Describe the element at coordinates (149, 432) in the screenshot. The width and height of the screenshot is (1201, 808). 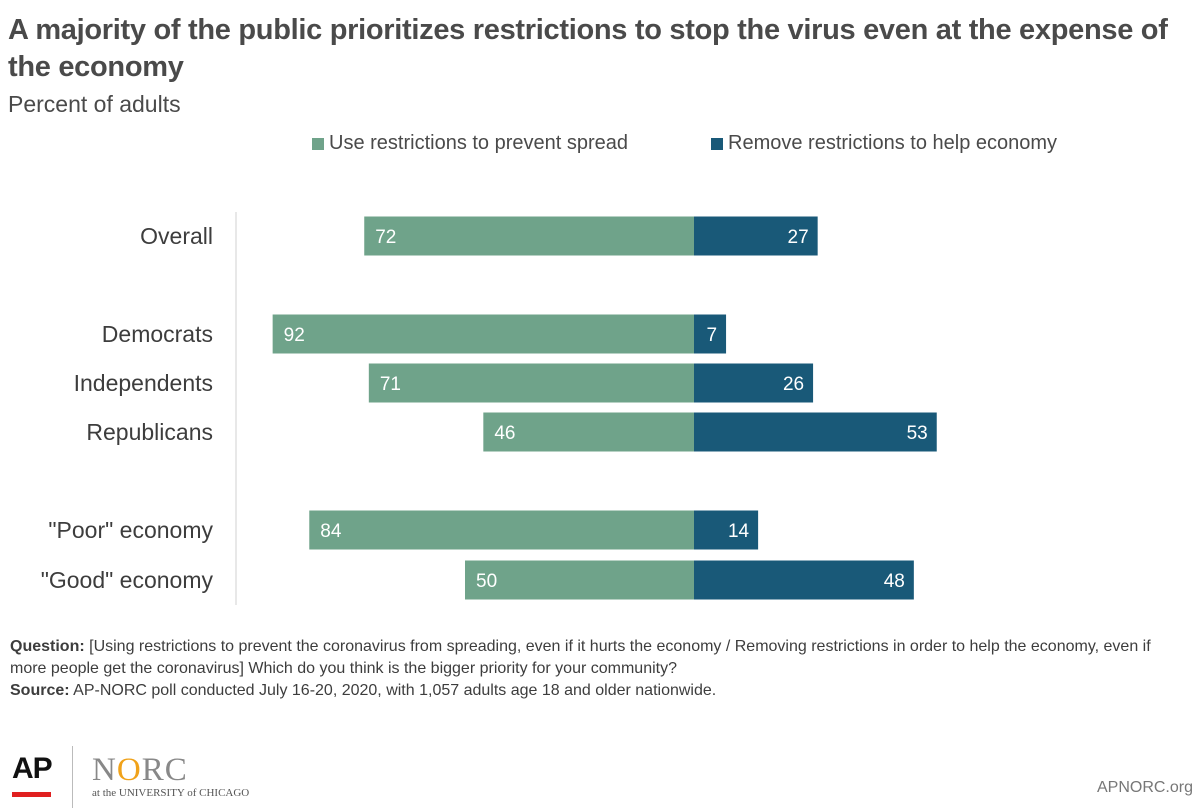
I see `category-label: Republicans` at that location.